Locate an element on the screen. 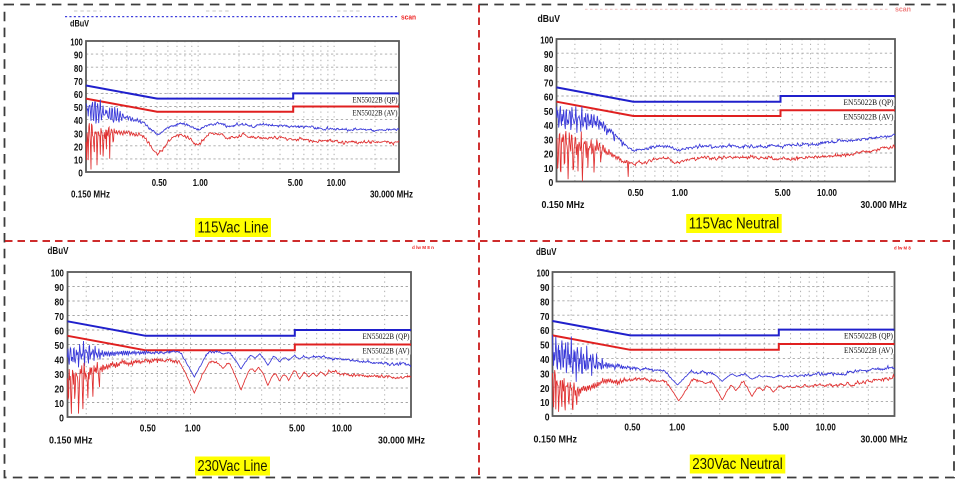 This screenshot has height=486, width=961. svg-text: 115Vac Neutral is located at coordinates (734, 223).